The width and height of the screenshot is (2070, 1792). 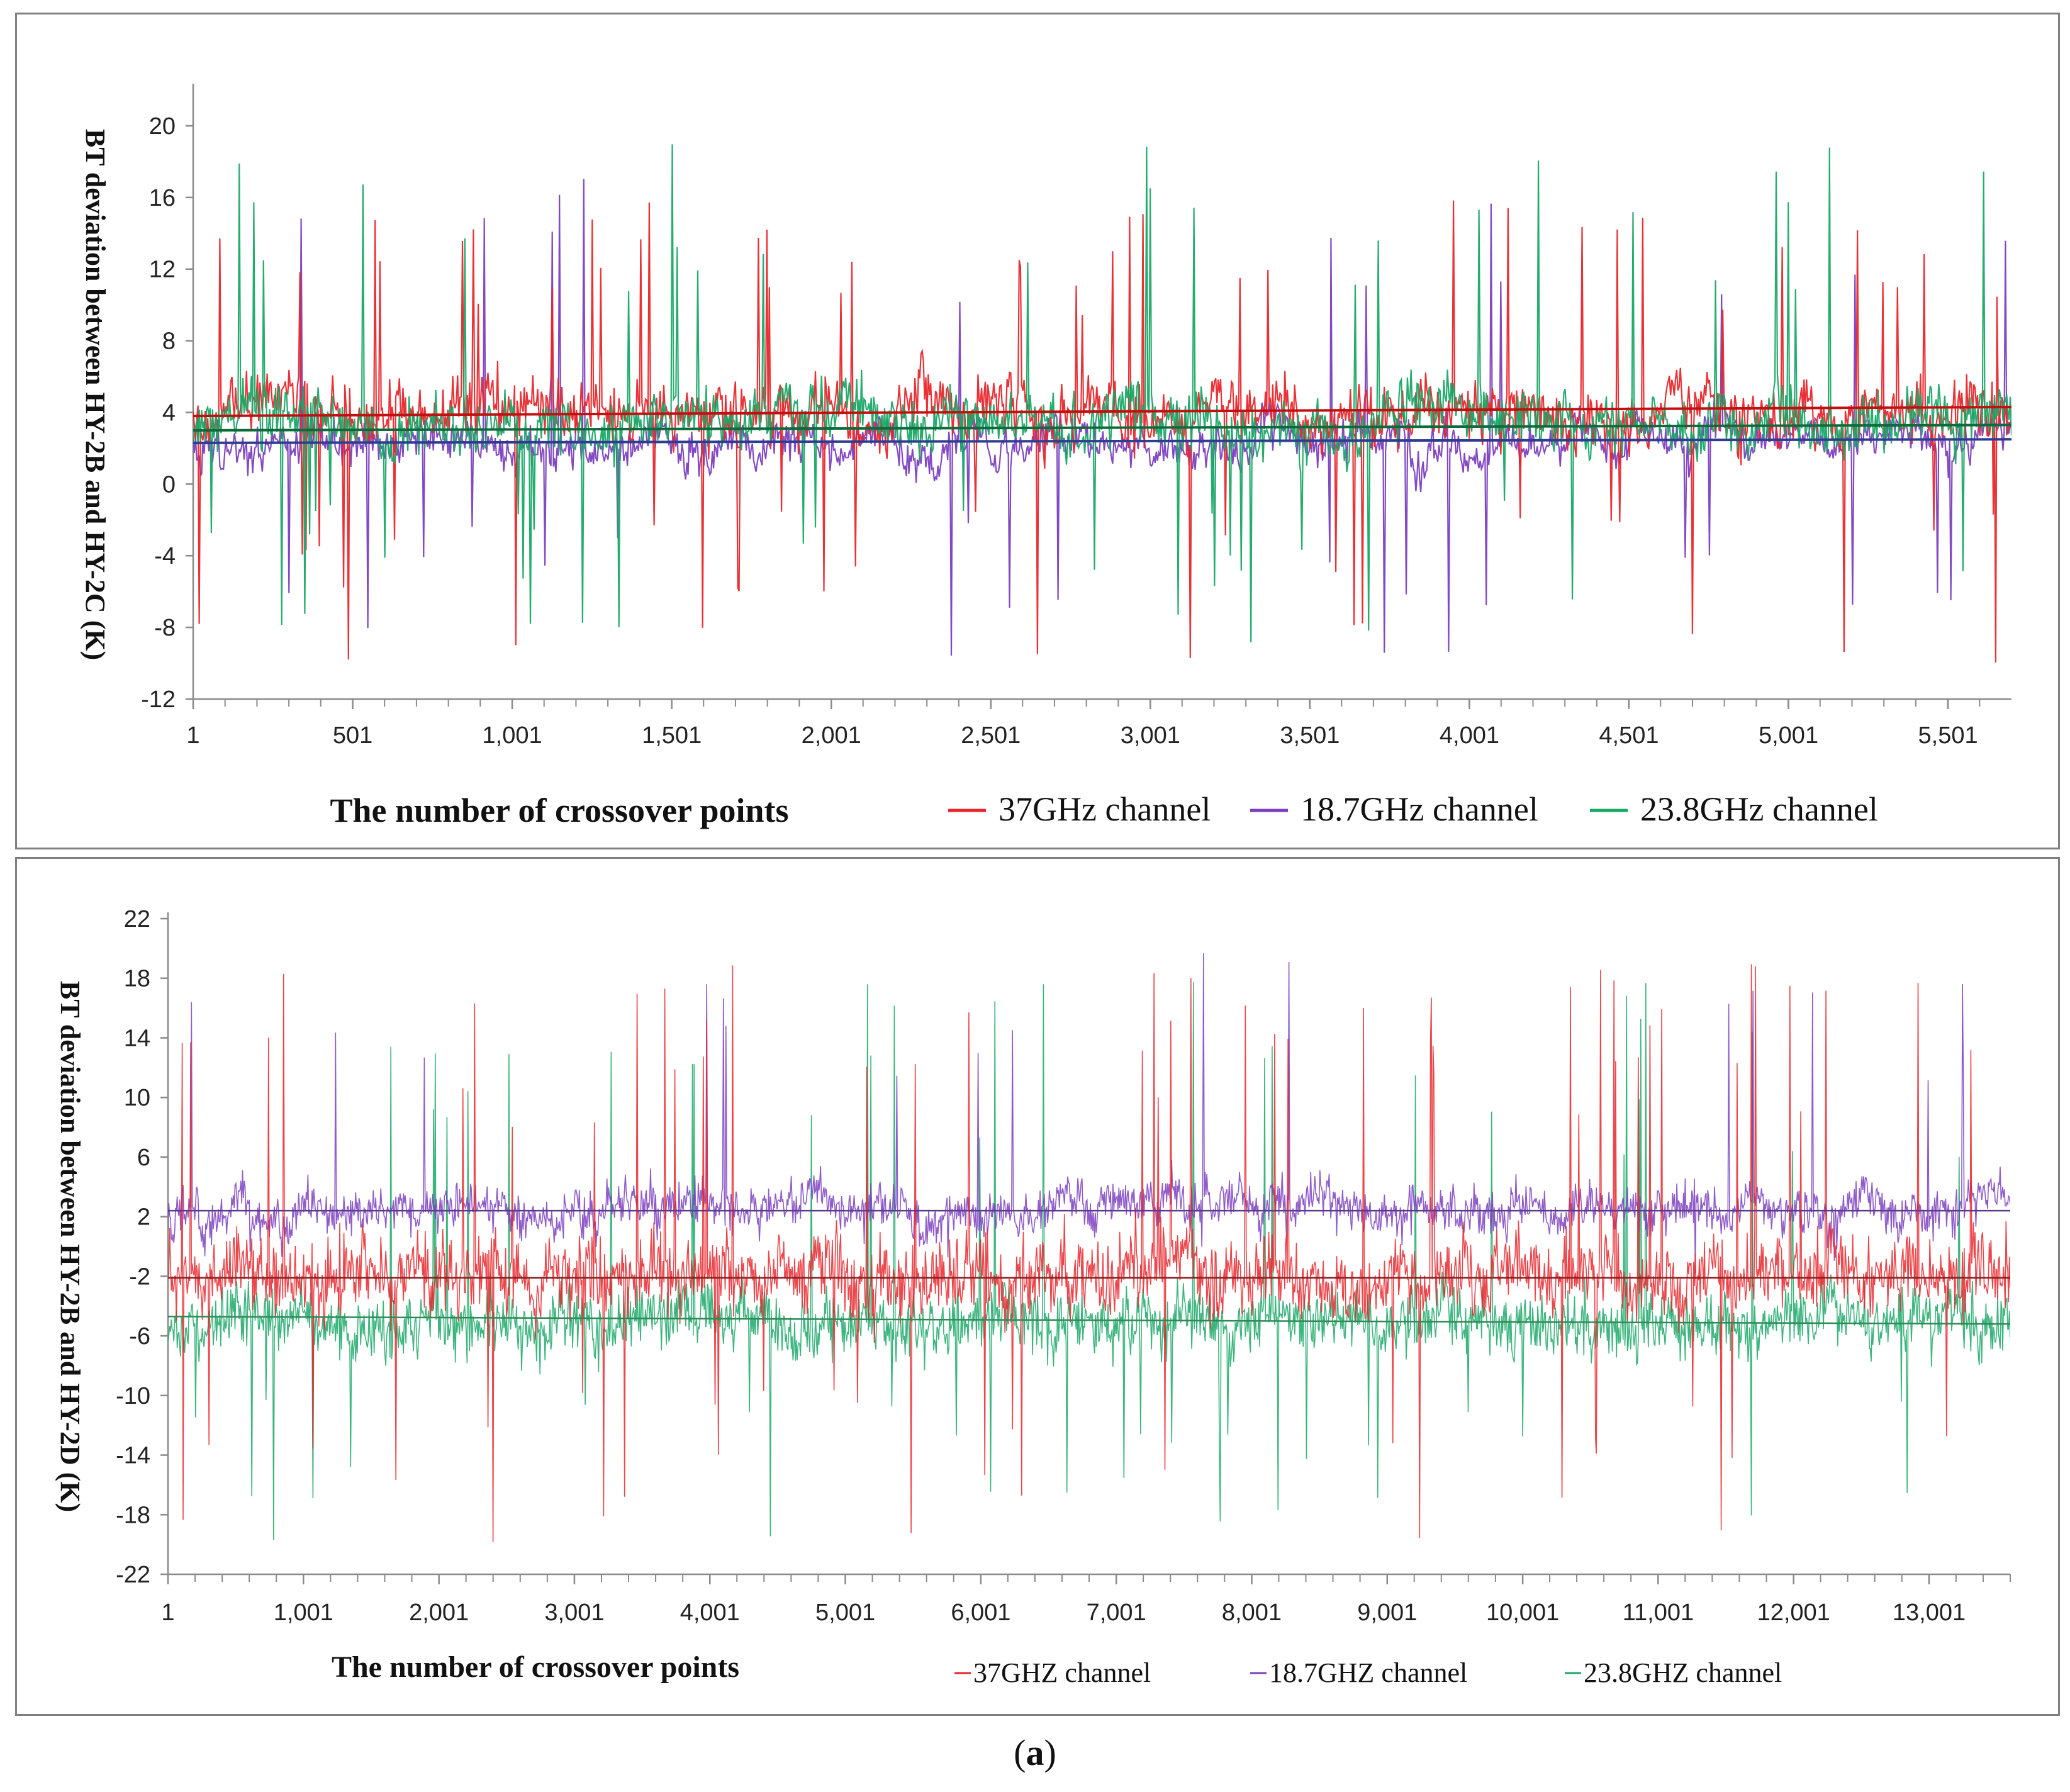 I want to click on caption-close: ), so click(x=1050, y=1752).